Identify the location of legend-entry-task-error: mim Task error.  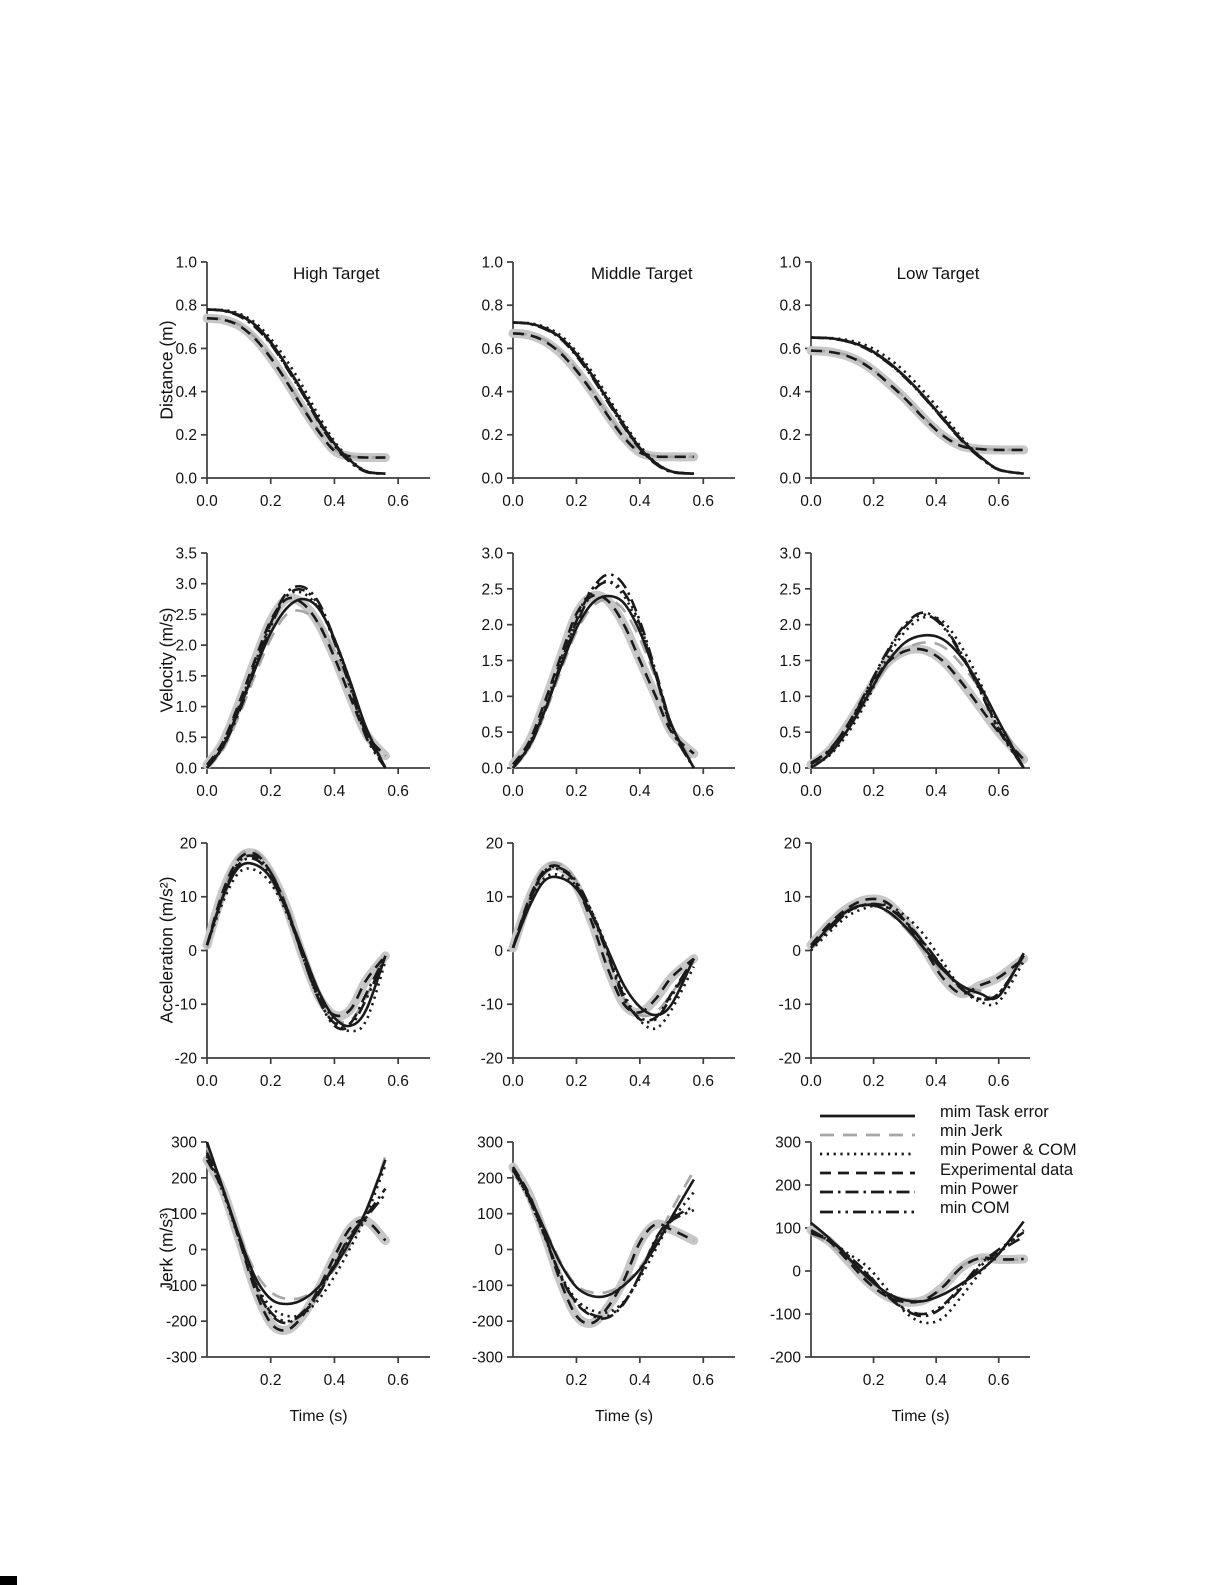
(947, 1112).